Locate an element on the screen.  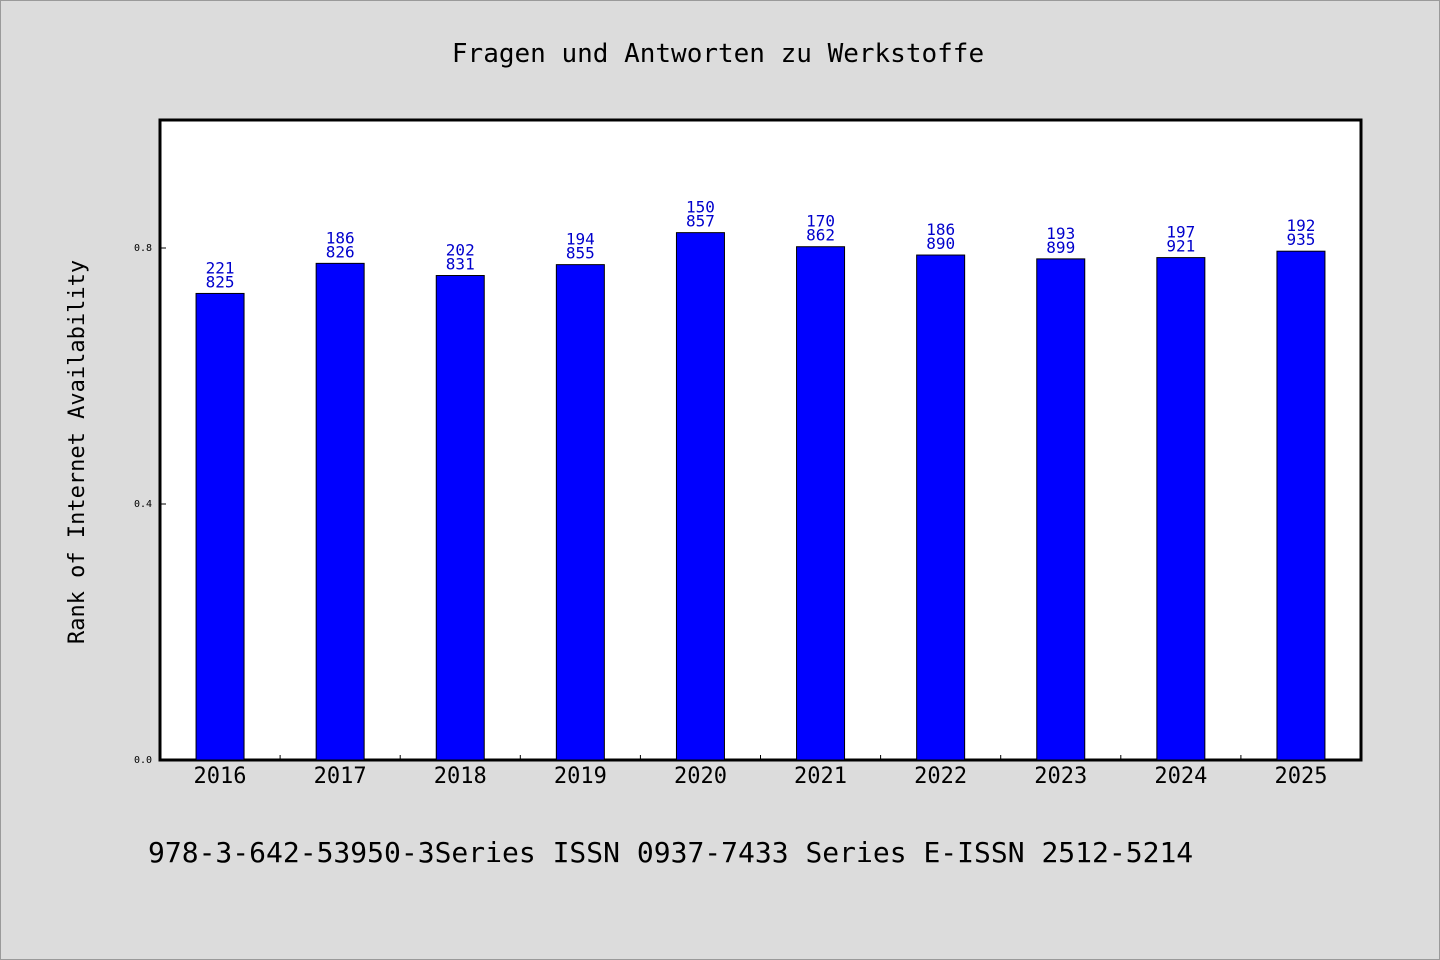
y-tick-label-0.4: 0.4 is located at coordinates (143, 504).